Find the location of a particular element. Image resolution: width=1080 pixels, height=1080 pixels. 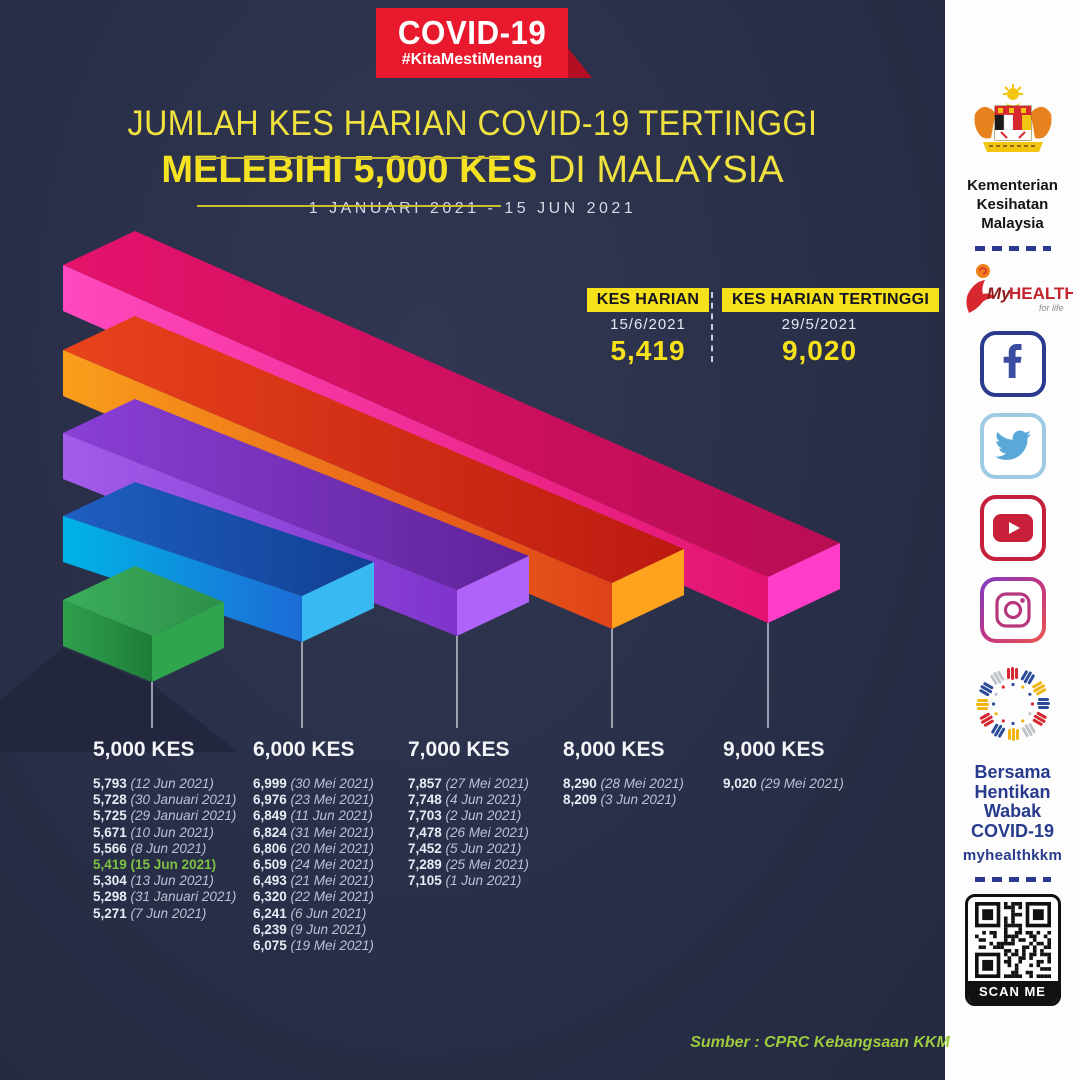

case-entry: 8,209 (3 Jun 2021) is located at coordinates (643, 800).